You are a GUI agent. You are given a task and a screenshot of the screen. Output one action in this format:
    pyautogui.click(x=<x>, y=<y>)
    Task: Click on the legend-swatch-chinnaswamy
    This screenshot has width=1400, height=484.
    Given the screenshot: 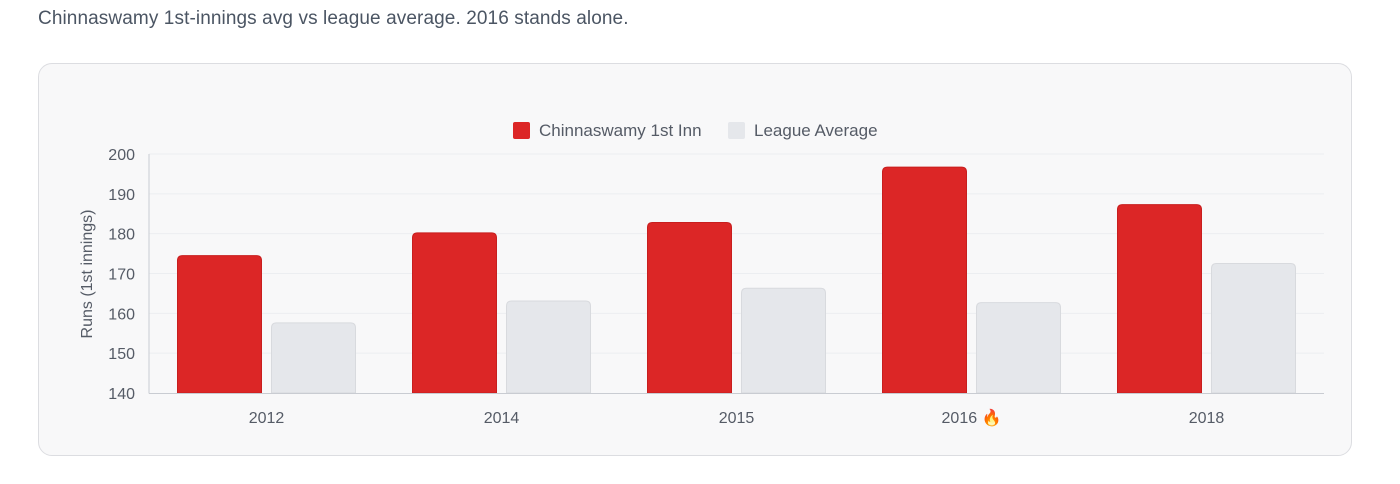 What is the action you would take?
    pyautogui.click(x=521, y=130)
    